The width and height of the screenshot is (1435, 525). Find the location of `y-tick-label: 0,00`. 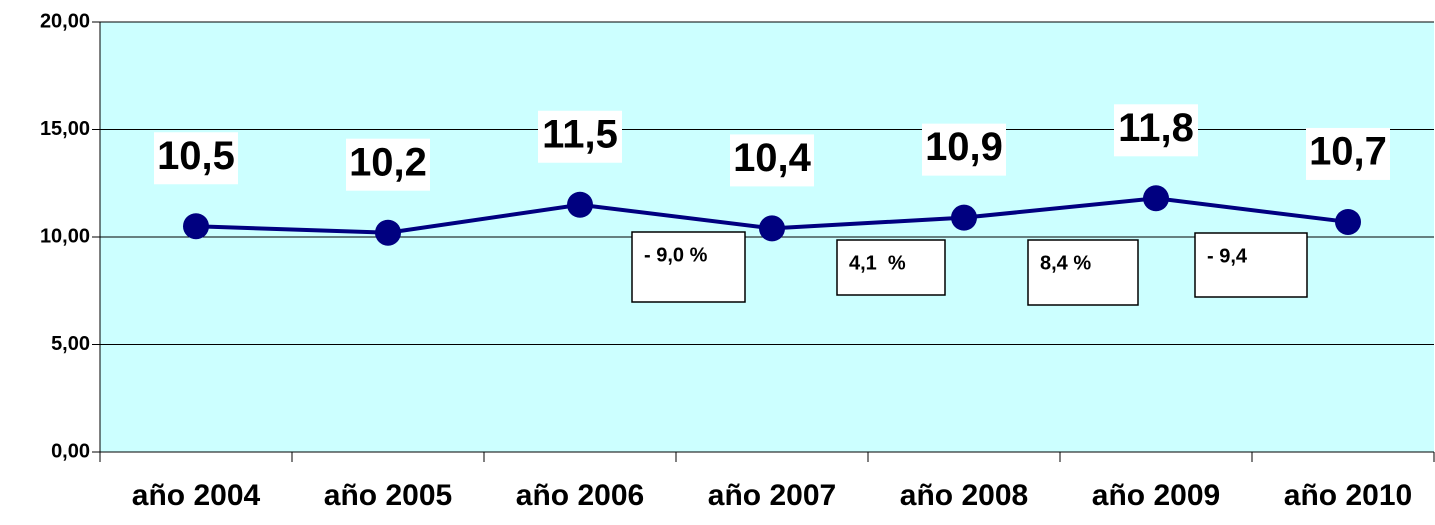

y-tick-label: 0,00 is located at coordinates (70, 451).